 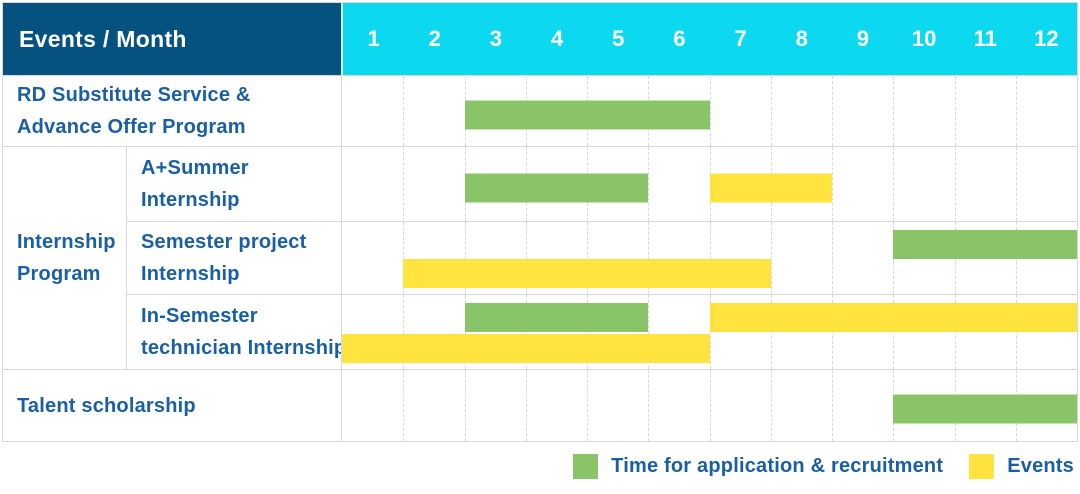 I want to click on row-label-semester-project: Semester project Internship, so click(x=233, y=257).